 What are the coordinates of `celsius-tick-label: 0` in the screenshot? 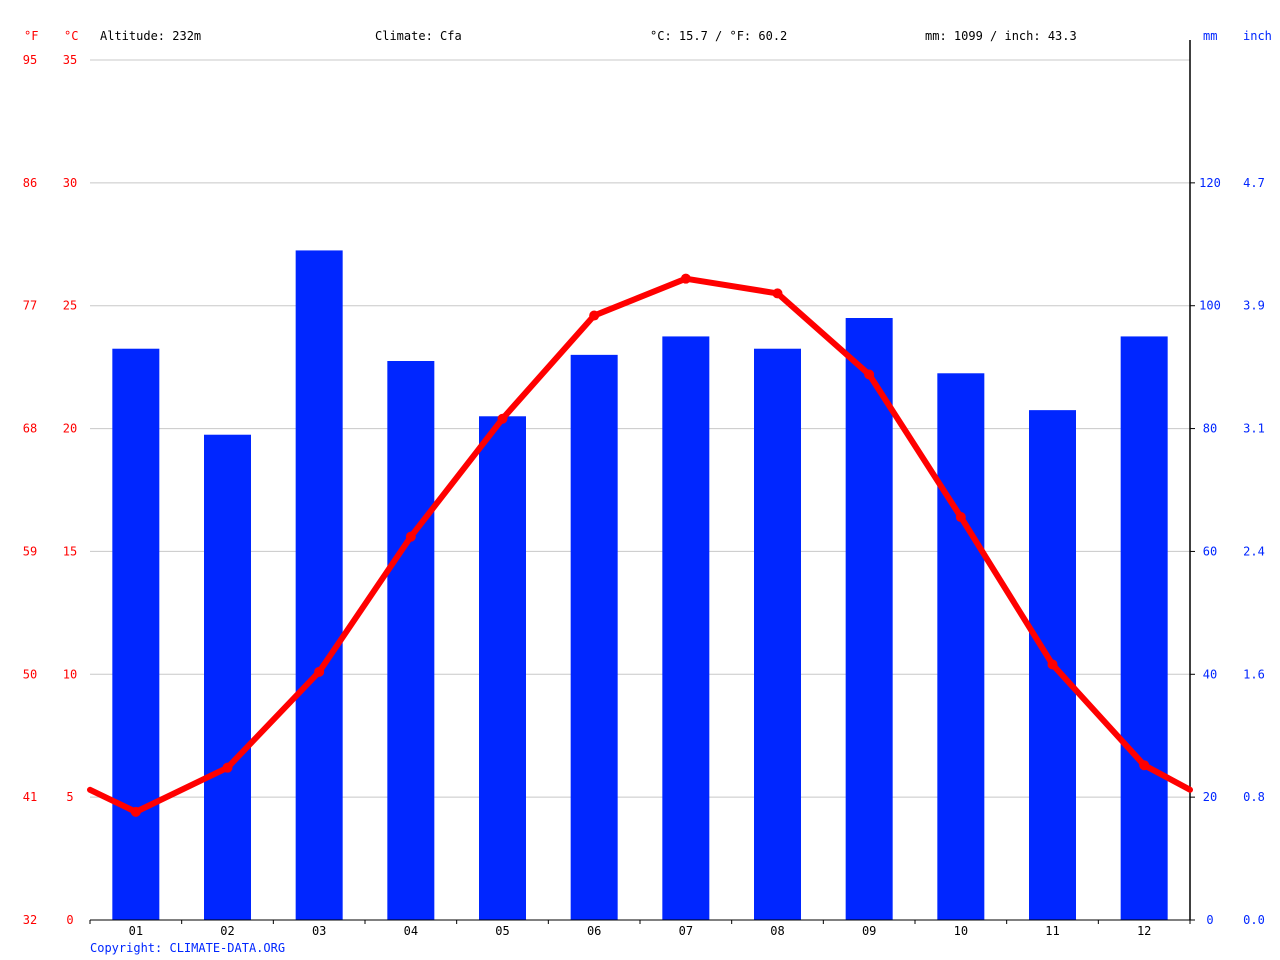 It's located at (69, 920).